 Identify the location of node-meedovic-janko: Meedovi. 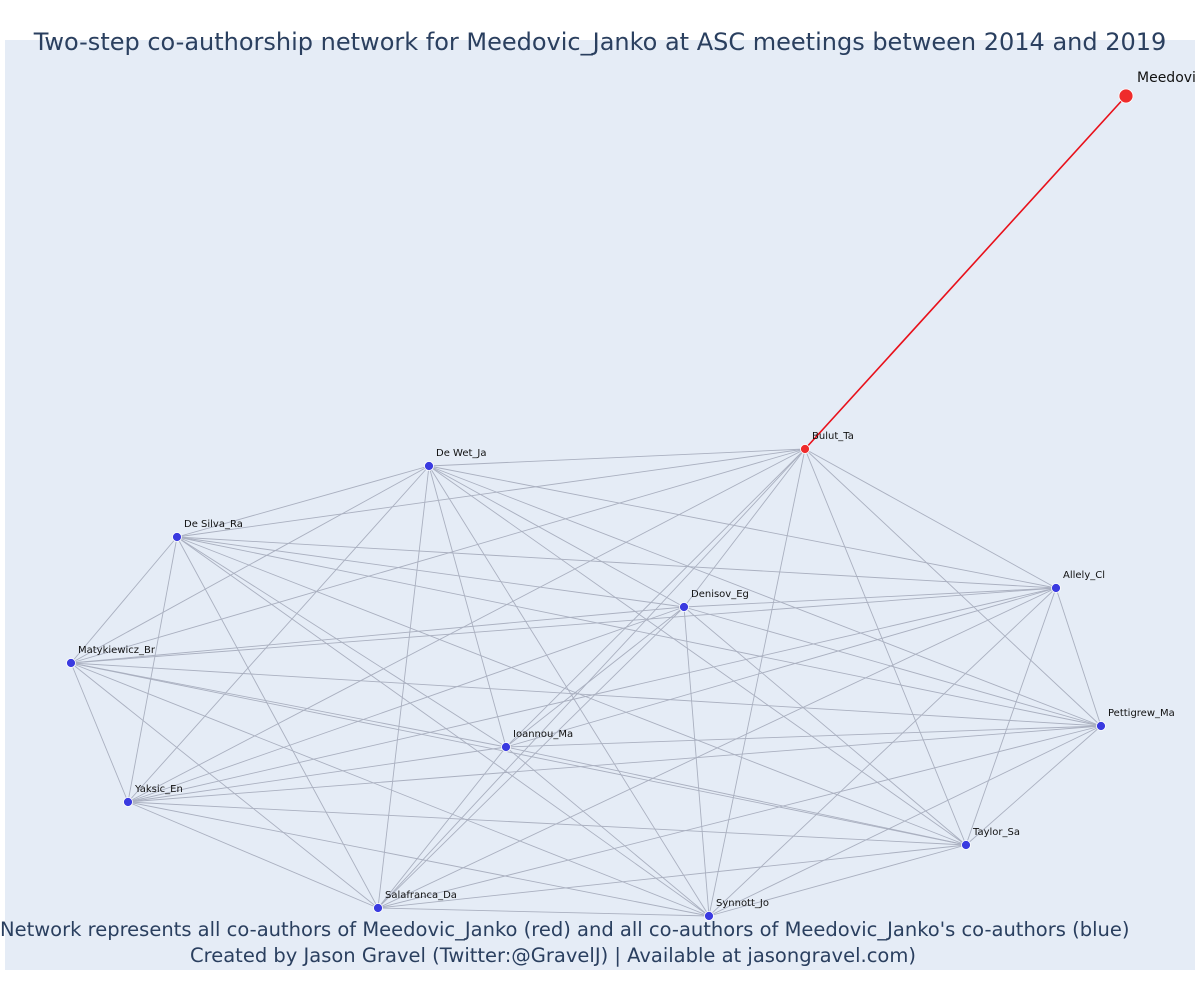
(1156, 87).